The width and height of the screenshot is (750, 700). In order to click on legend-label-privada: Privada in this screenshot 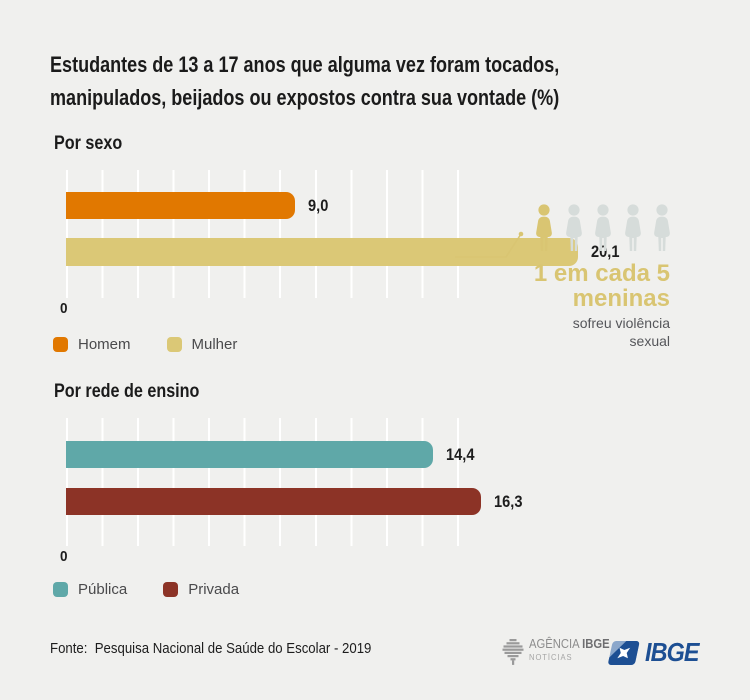, I will do `click(214, 589)`.